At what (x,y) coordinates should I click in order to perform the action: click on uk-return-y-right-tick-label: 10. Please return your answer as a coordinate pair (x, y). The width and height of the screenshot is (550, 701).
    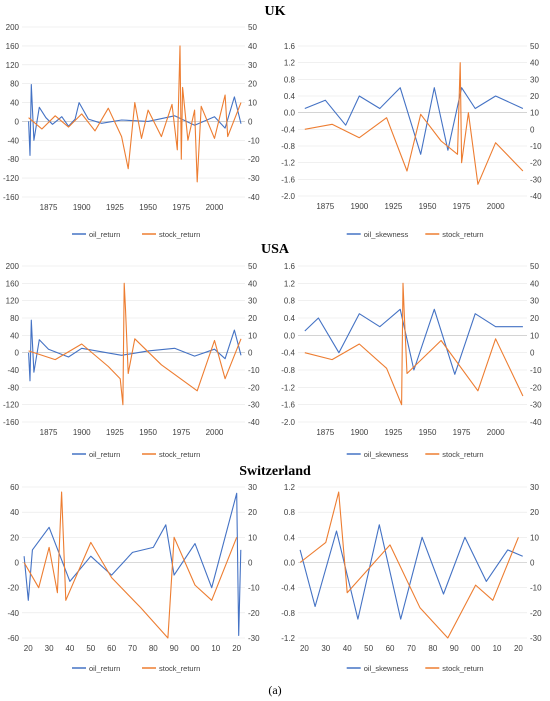
    Looking at the image, I should click on (252, 103).